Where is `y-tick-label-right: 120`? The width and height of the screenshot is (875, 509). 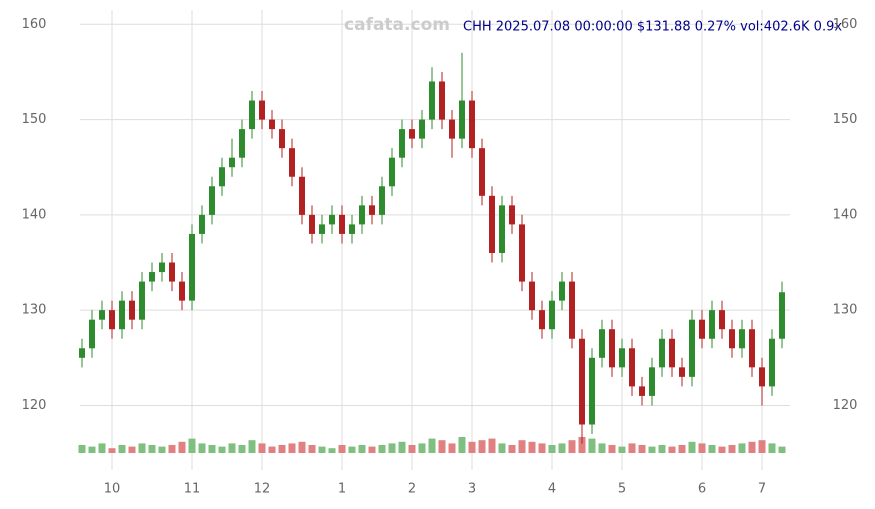
y-tick-label-right: 120 is located at coordinates (845, 405).